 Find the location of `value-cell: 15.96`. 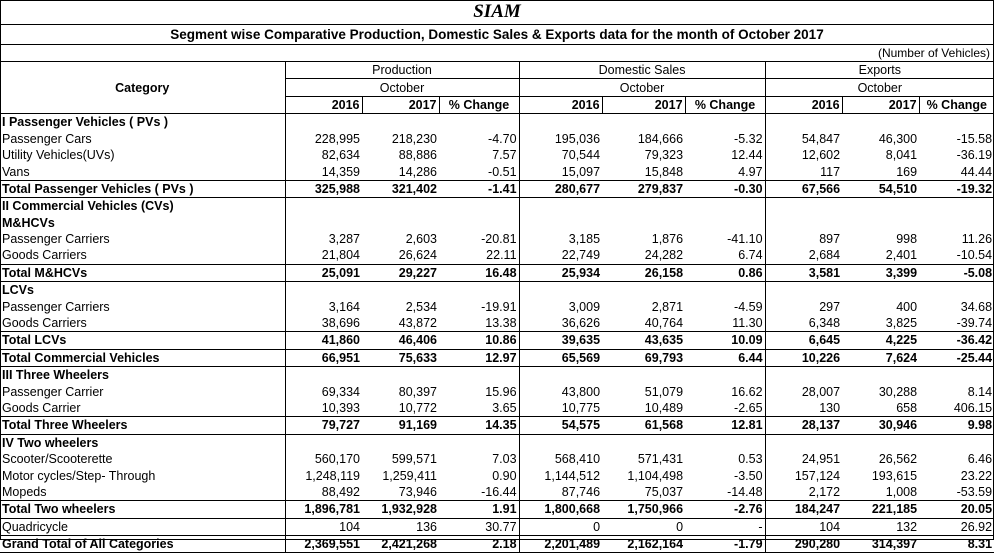

value-cell: 15.96 is located at coordinates (501, 391).